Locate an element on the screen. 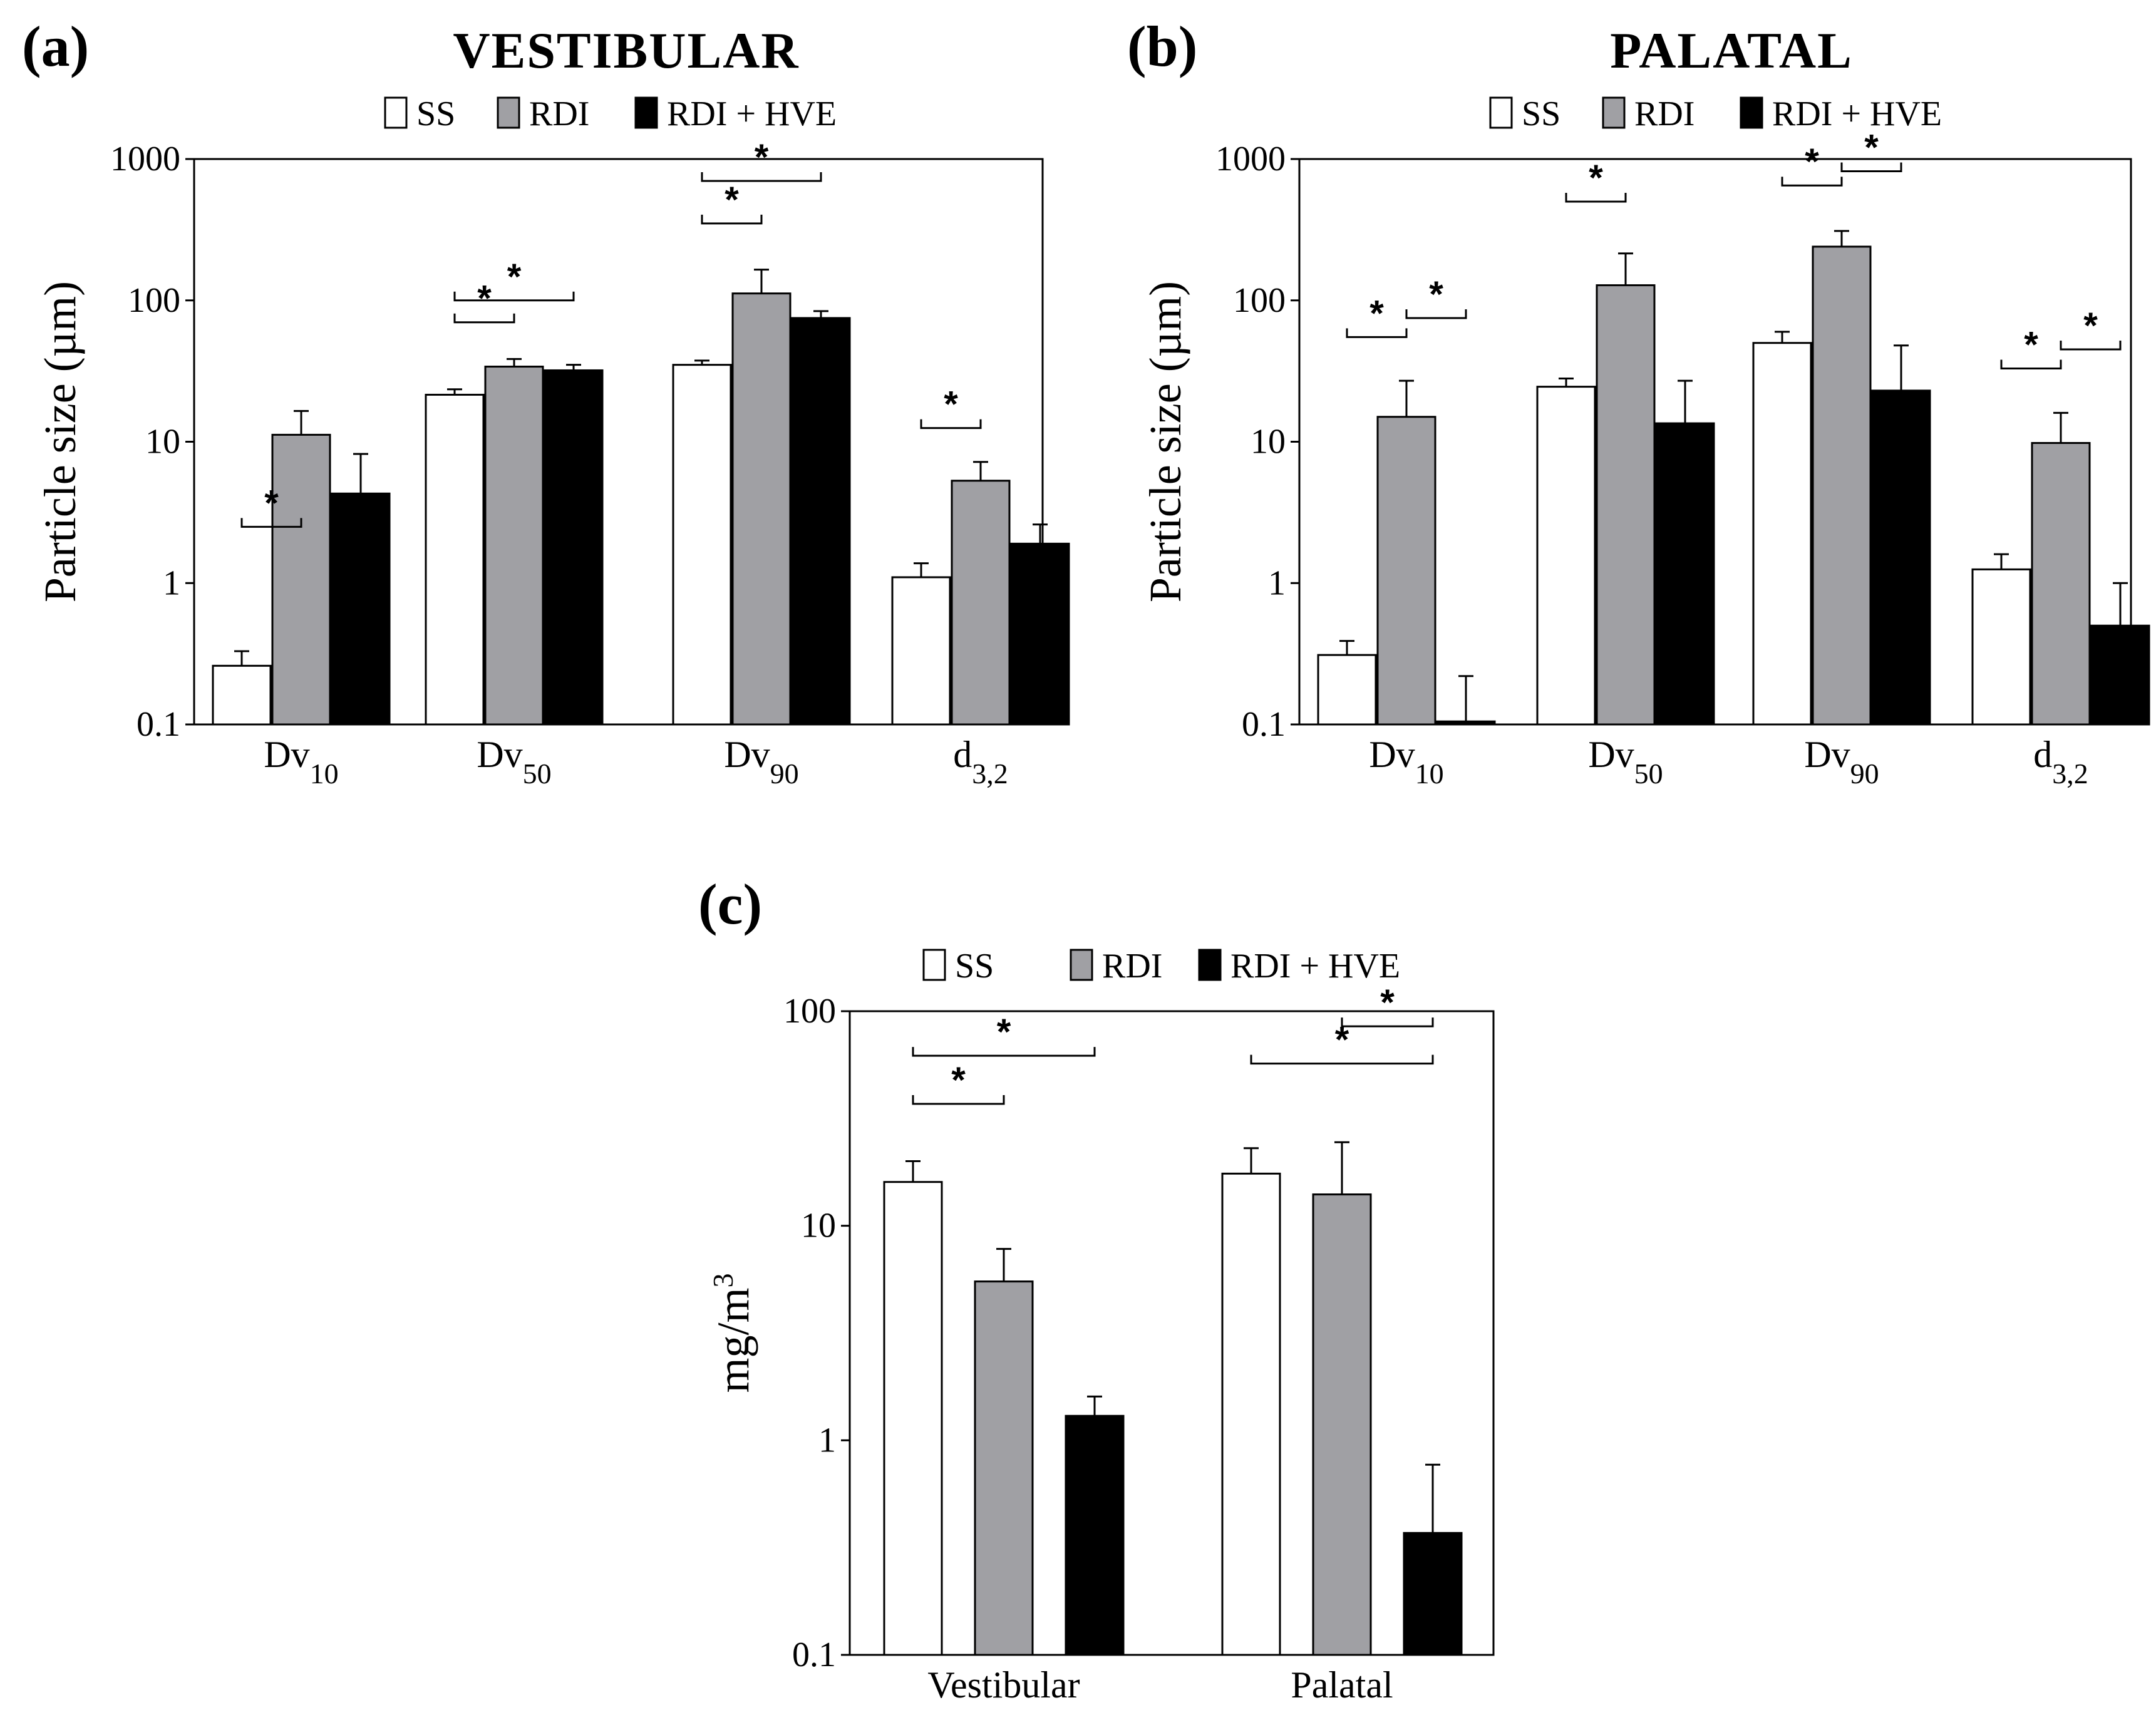 The height and width of the screenshot is (1725, 2156). x-tick-label: Vestibular is located at coordinates (1003, 1685).